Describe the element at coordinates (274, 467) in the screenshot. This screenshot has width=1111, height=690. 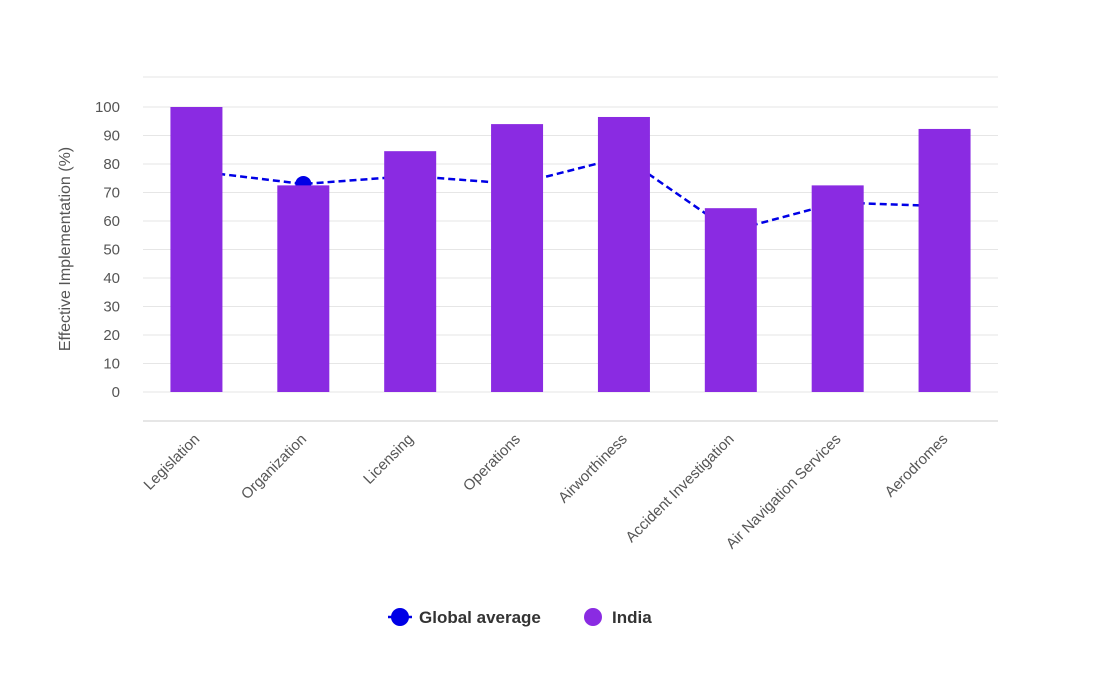
I see `x-category-label: Organization` at that location.